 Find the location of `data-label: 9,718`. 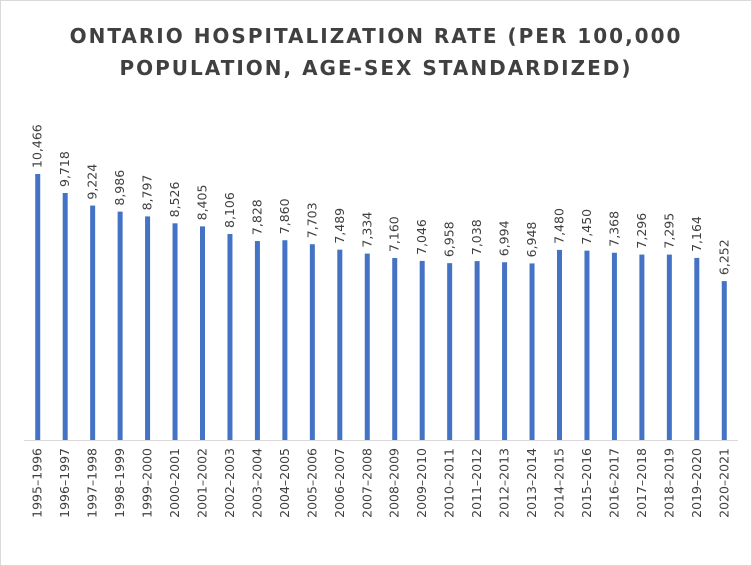

data-label: 9,718 is located at coordinates (64, 169).